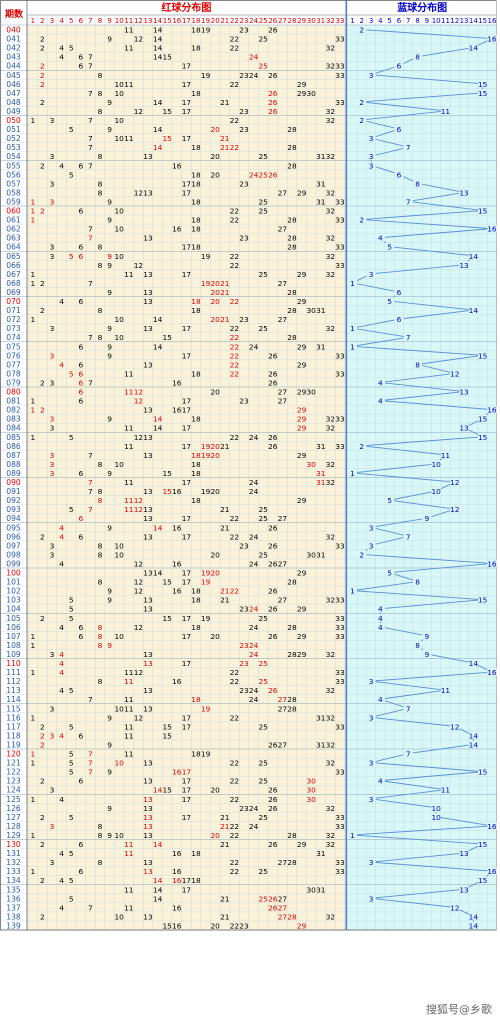  What do you see at coordinates (177, 925) in the screenshot?
I see `red-ball-number: 16` at bounding box center [177, 925].